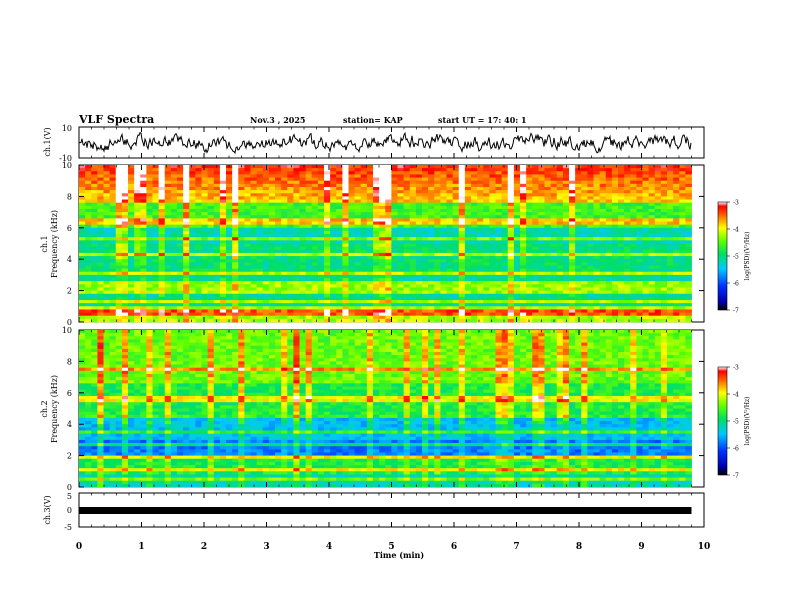  I want to click on ch1-waveform-panel: 10 -10 ch.1(V), so click(374, 143).